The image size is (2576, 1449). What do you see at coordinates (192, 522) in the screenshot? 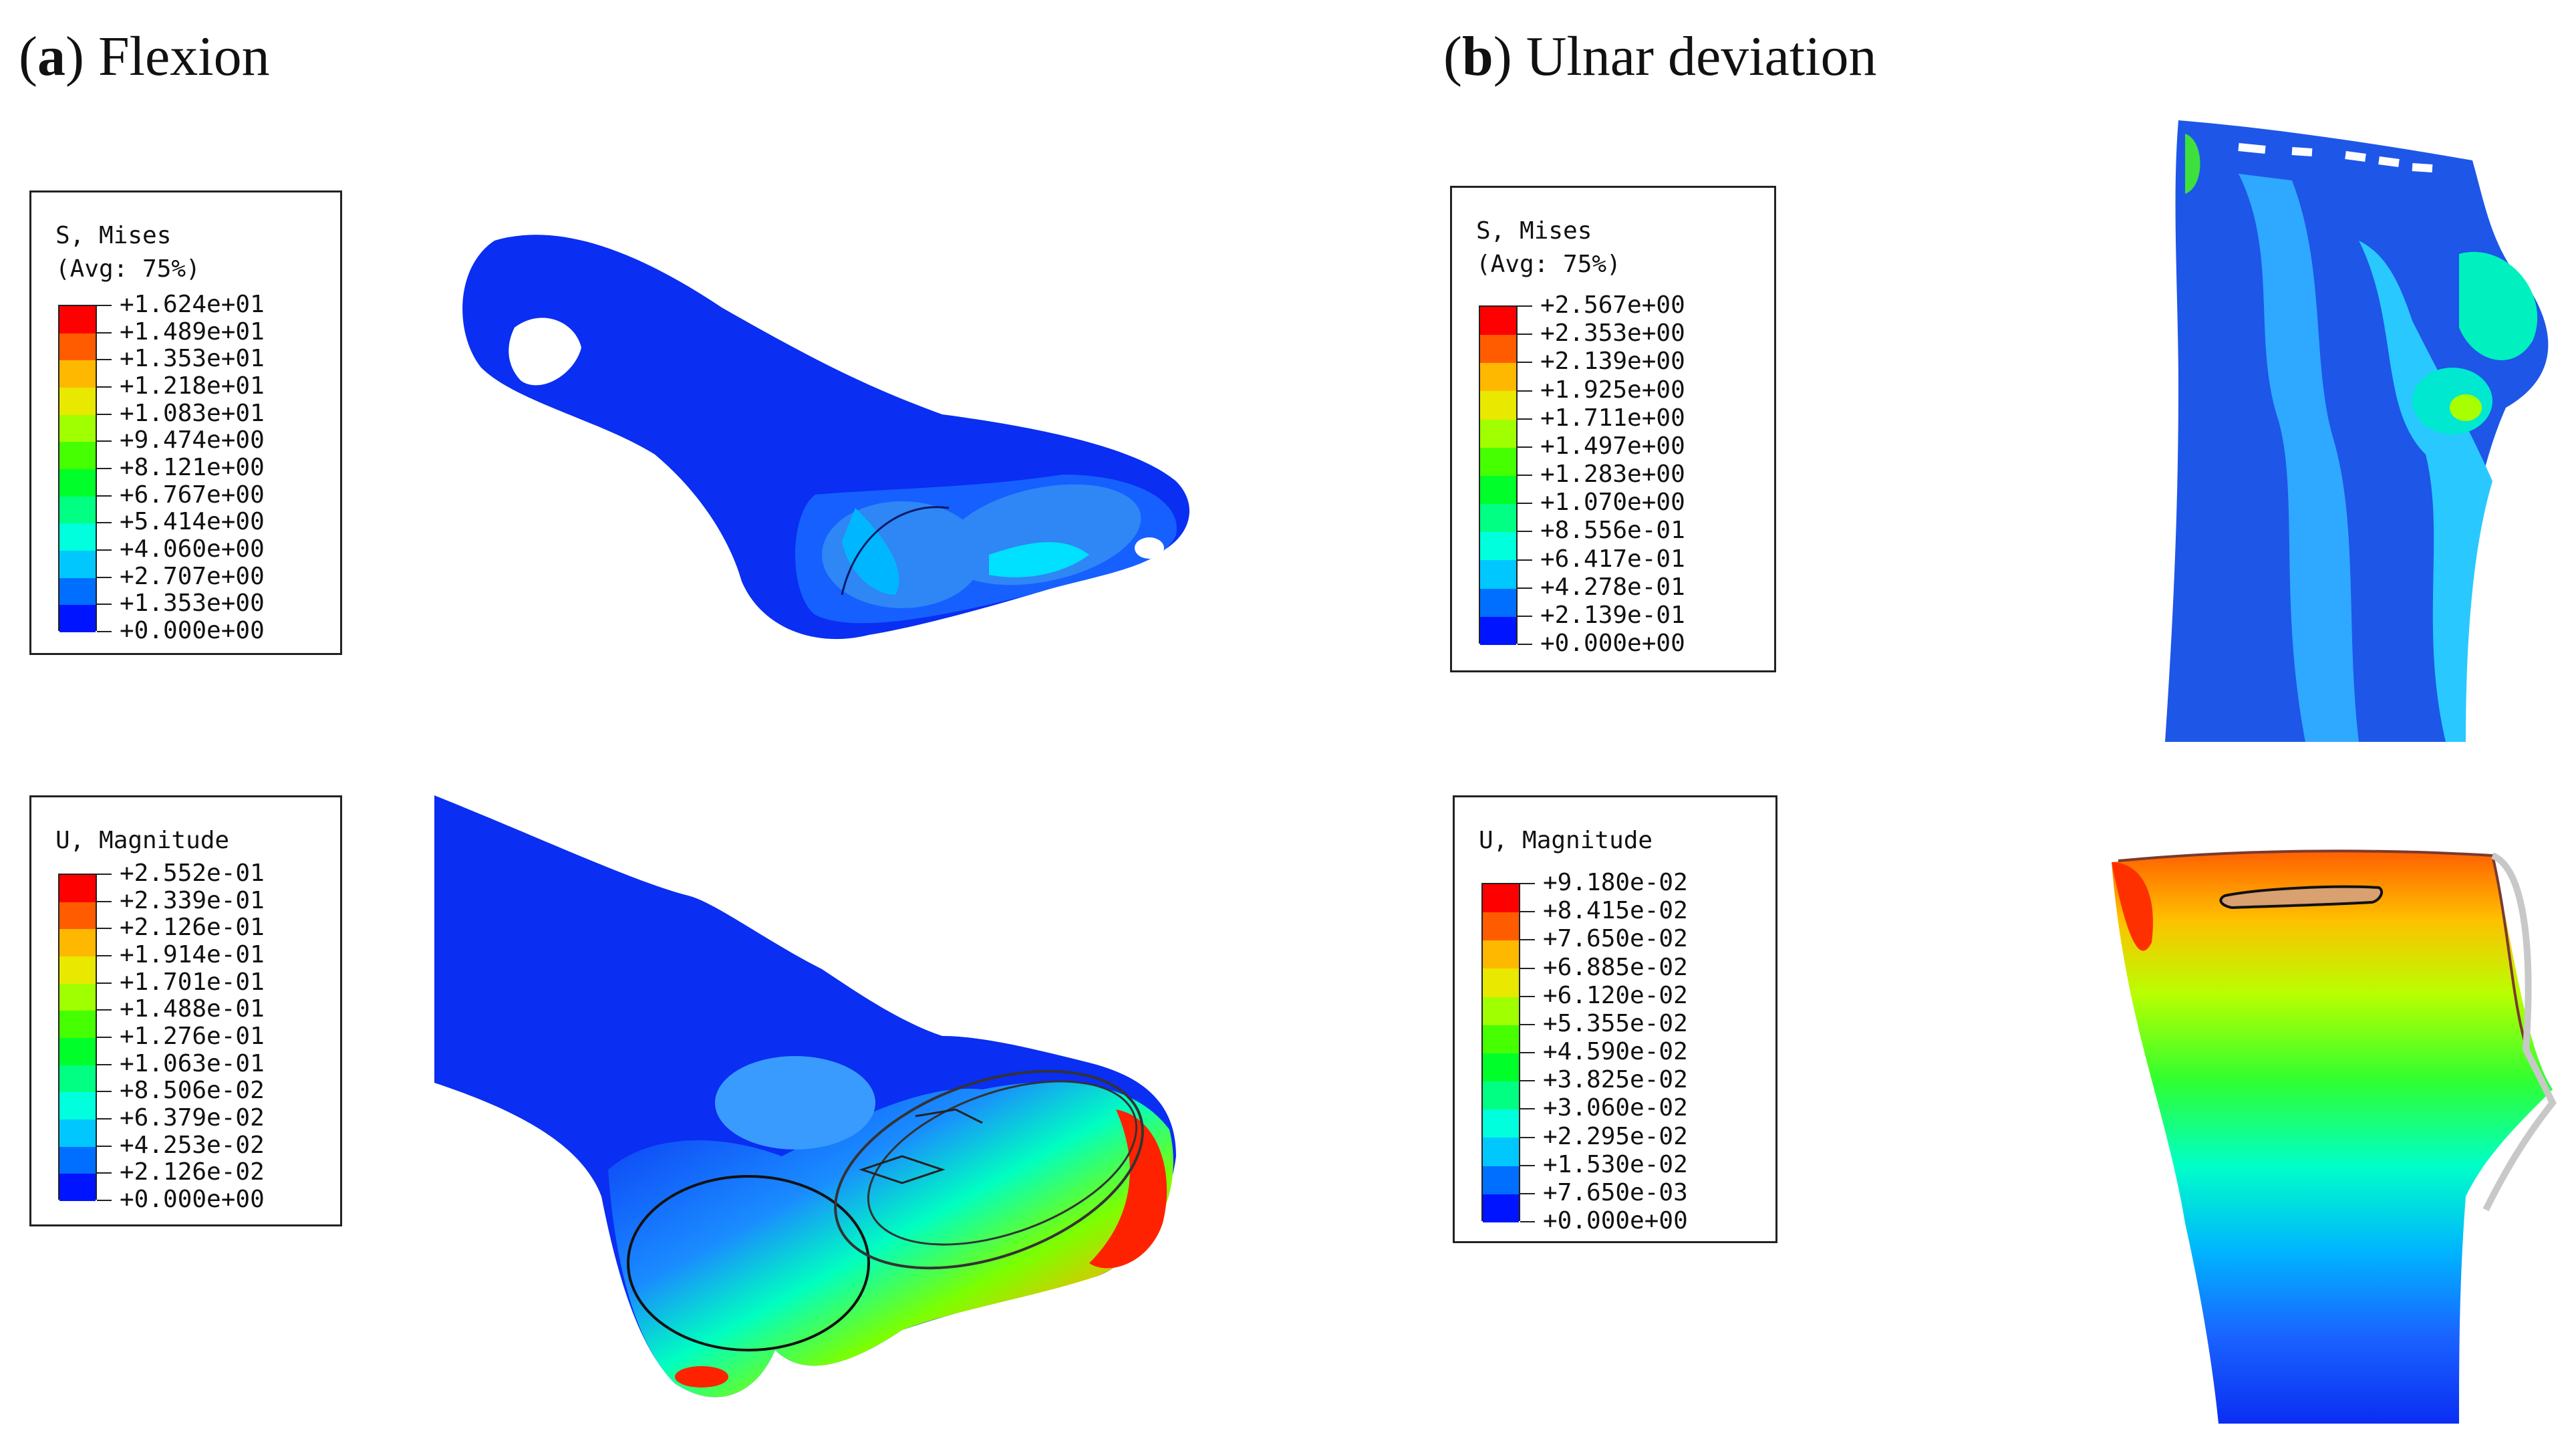
I see `colorbar-value: +5.414e+00` at bounding box center [192, 522].